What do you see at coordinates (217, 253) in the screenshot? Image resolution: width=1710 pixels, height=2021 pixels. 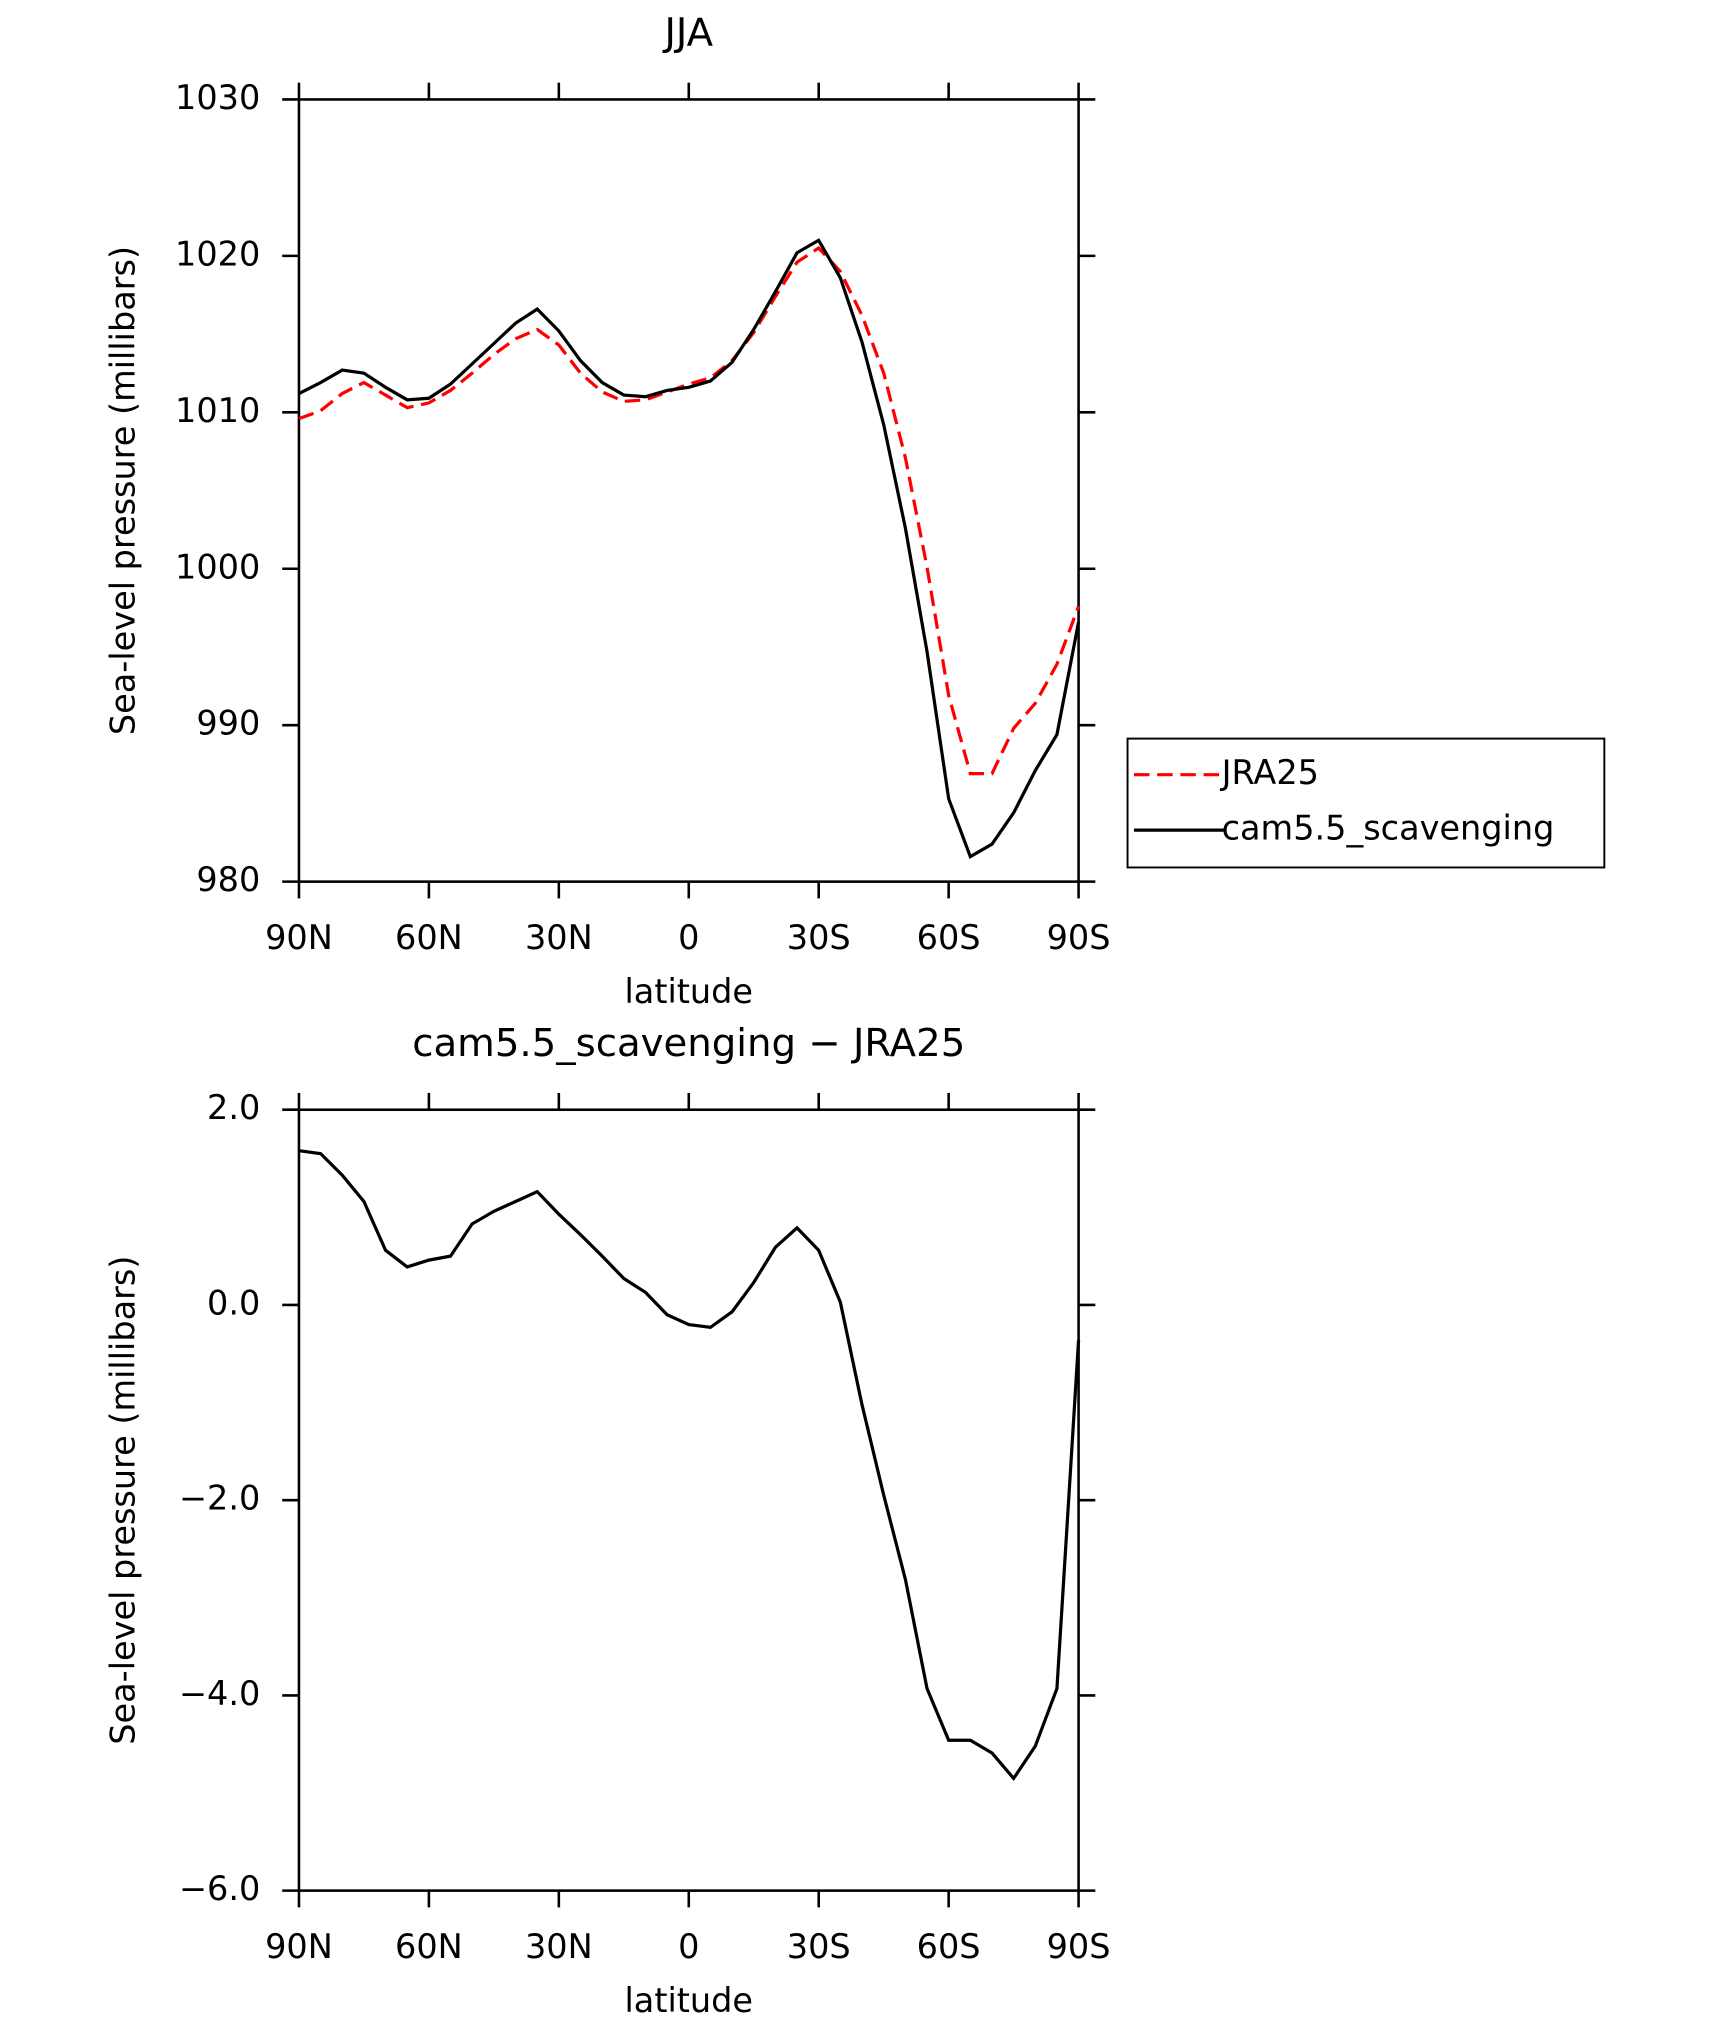 I see `y-tick-label: 1020` at bounding box center [217, 253].